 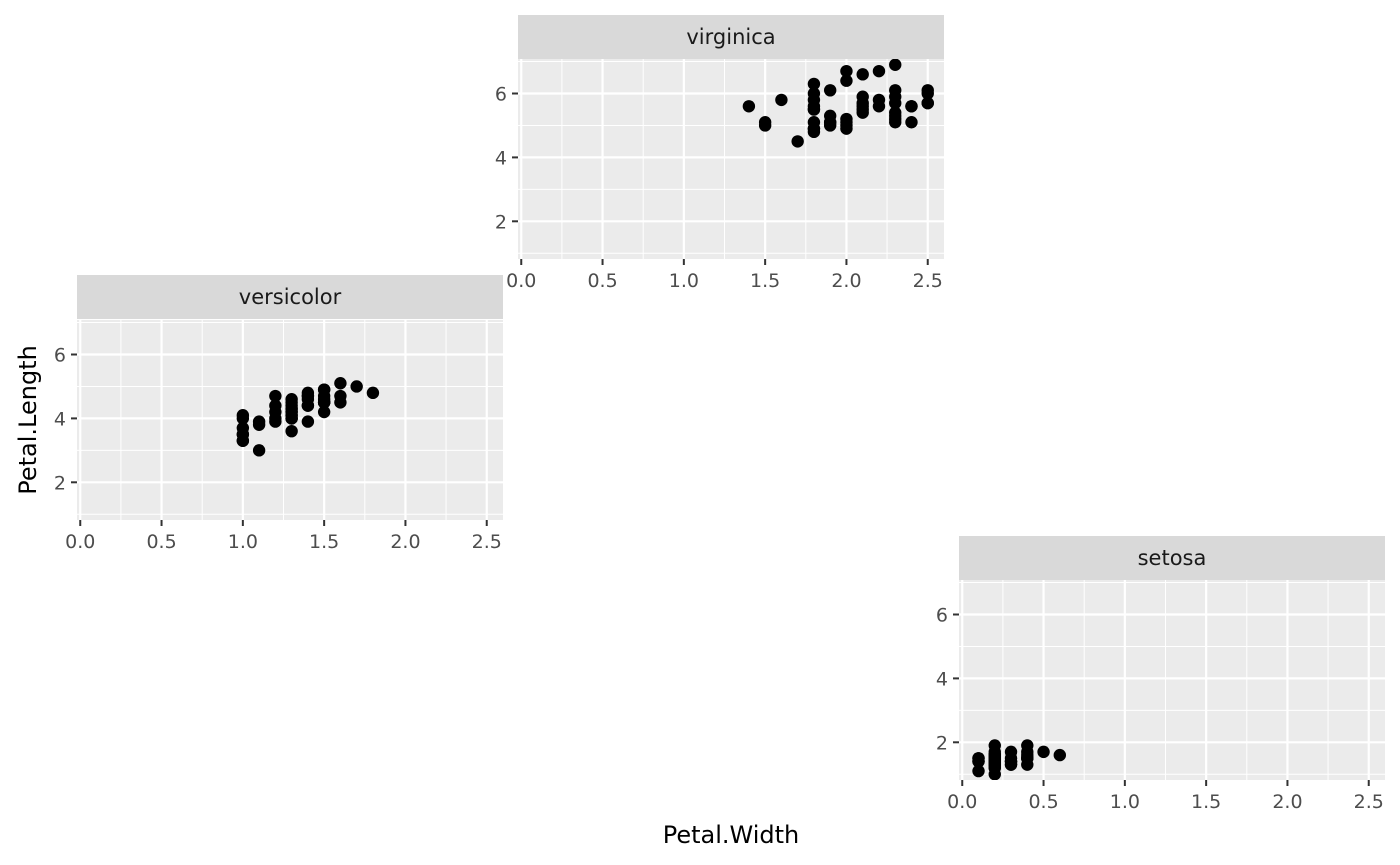 I want to click on strip-label: versicolor, so click(x=290, y=297).